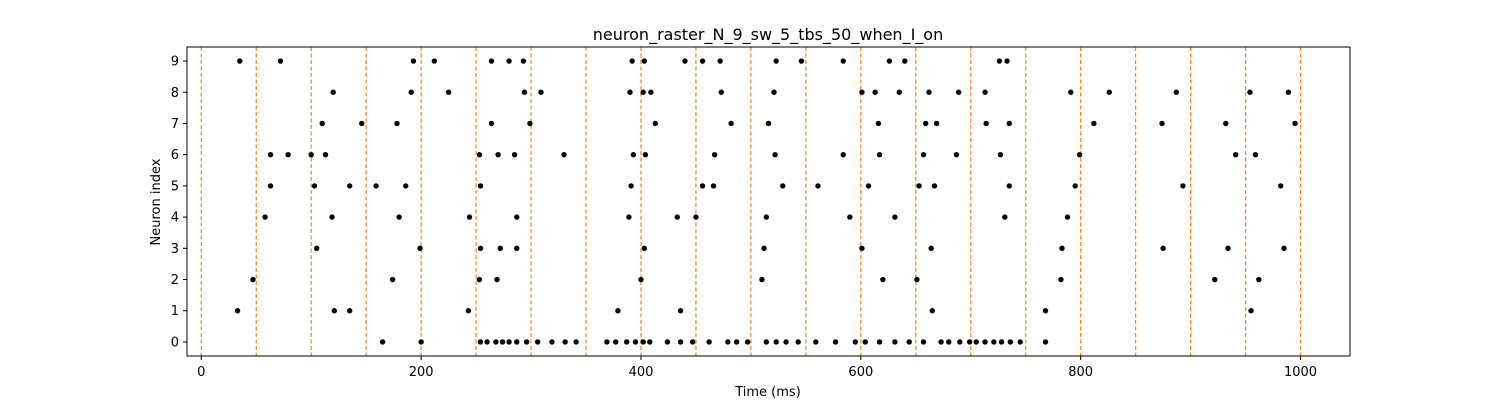 This screenshot has height=404, width=1500. I want to click on y-tick-label: 9, so click(175, 62).